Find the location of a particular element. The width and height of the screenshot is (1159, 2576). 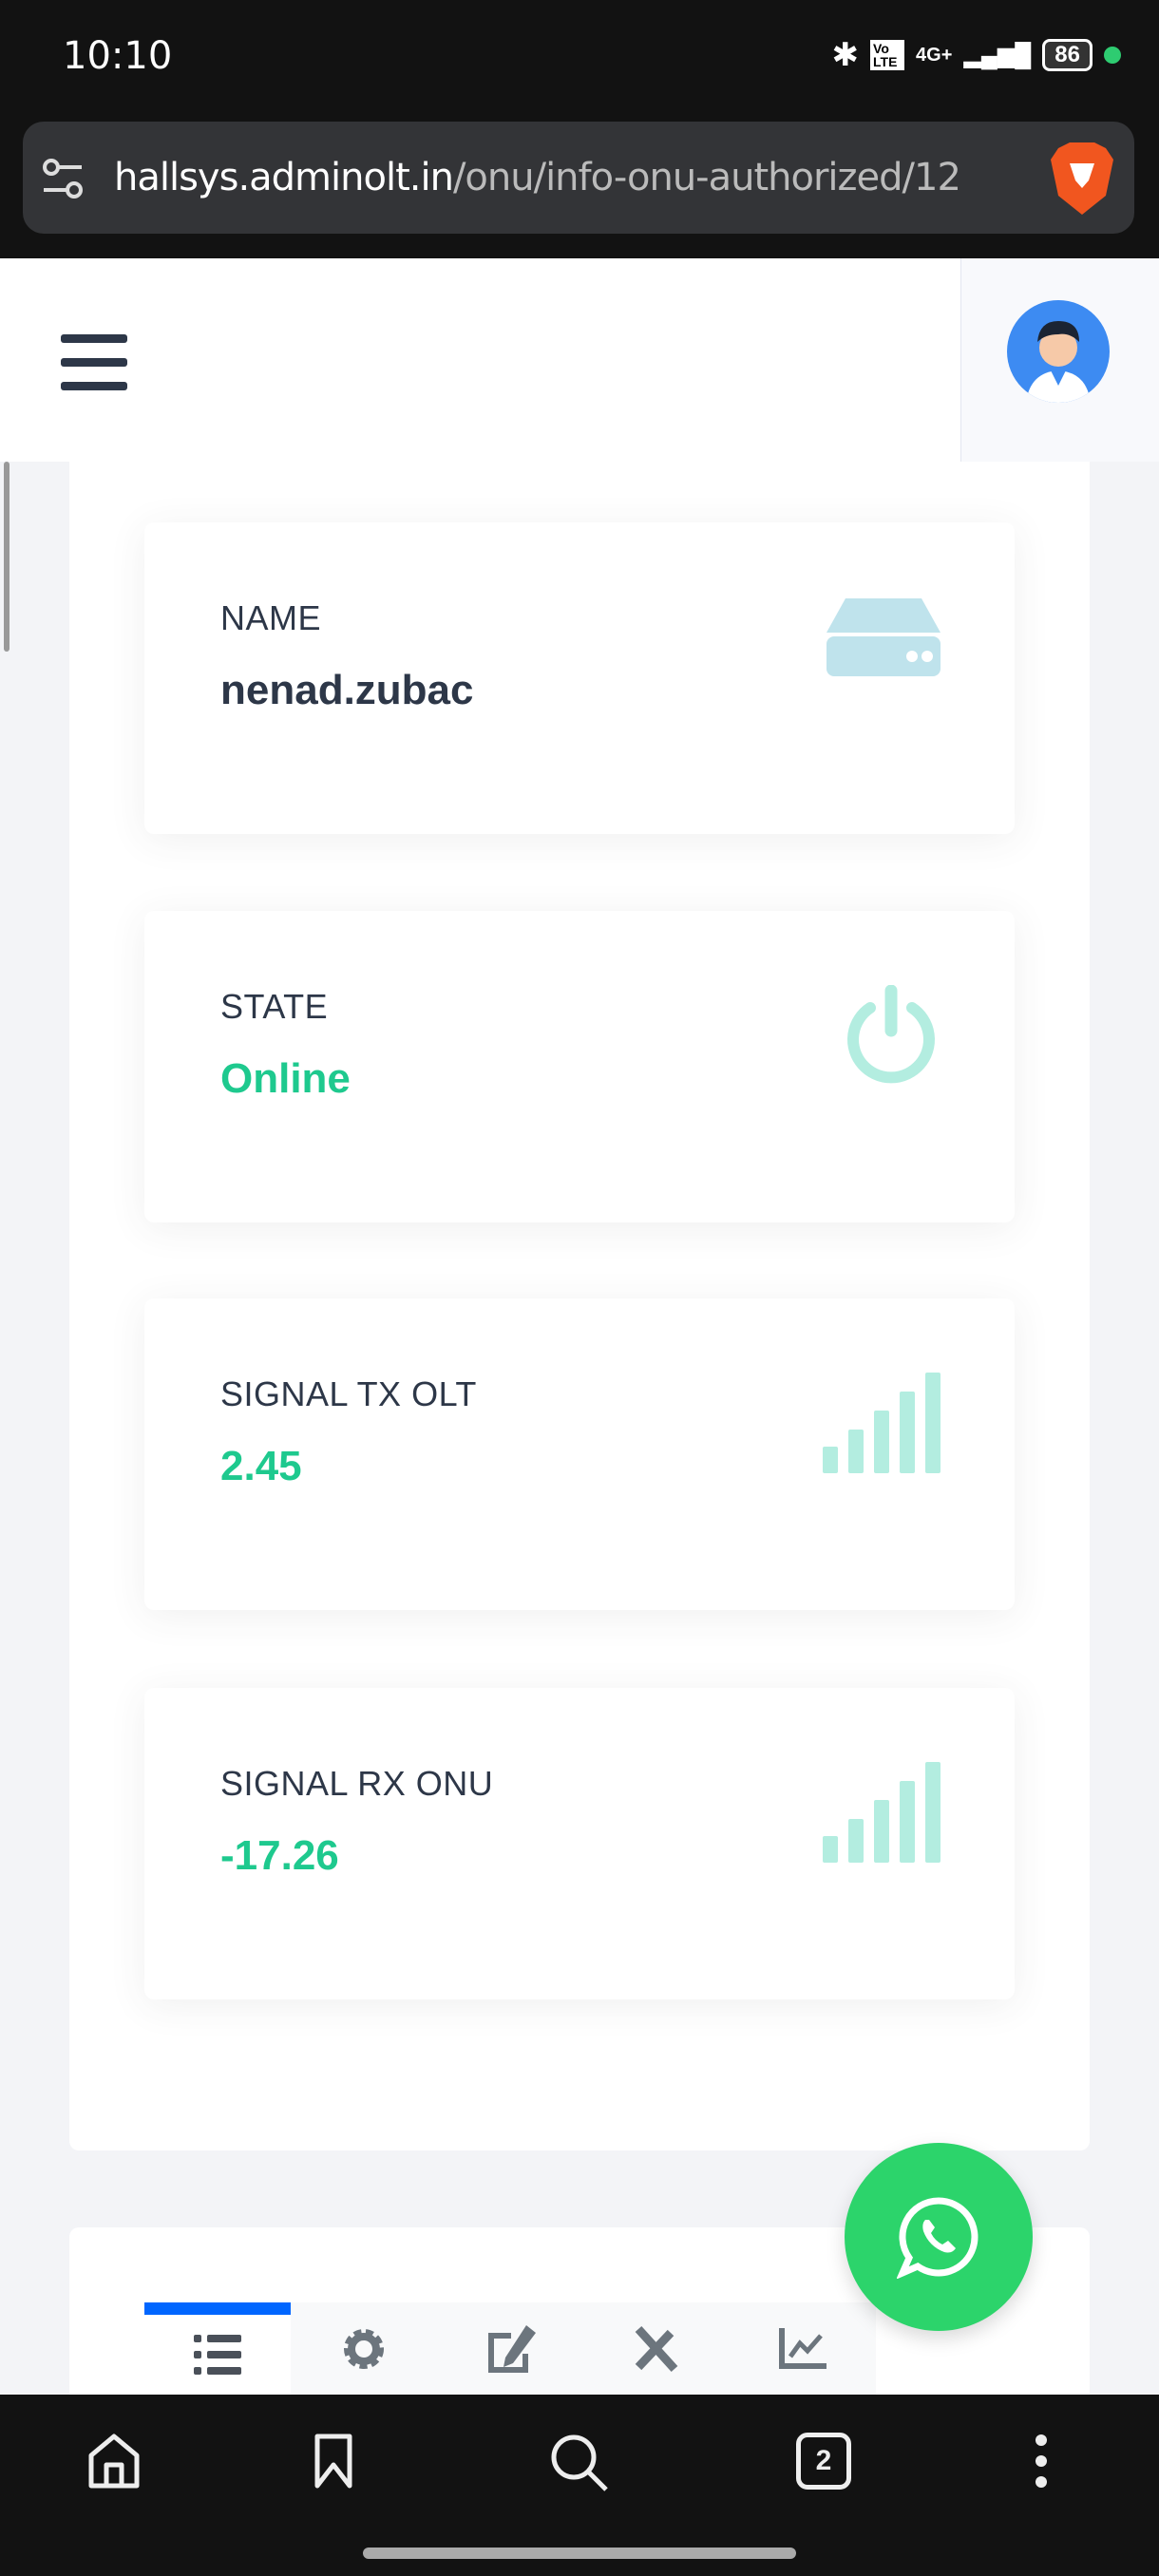

site-settings-icon is located at coordinates (63, 178).